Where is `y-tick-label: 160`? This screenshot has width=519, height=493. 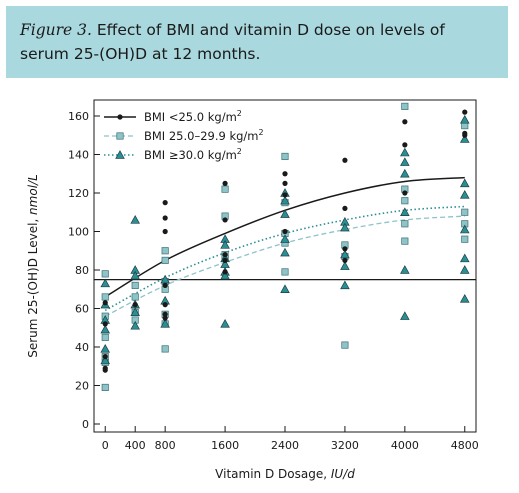 y-tick-label: 160 is located at coordinates (78, 116).